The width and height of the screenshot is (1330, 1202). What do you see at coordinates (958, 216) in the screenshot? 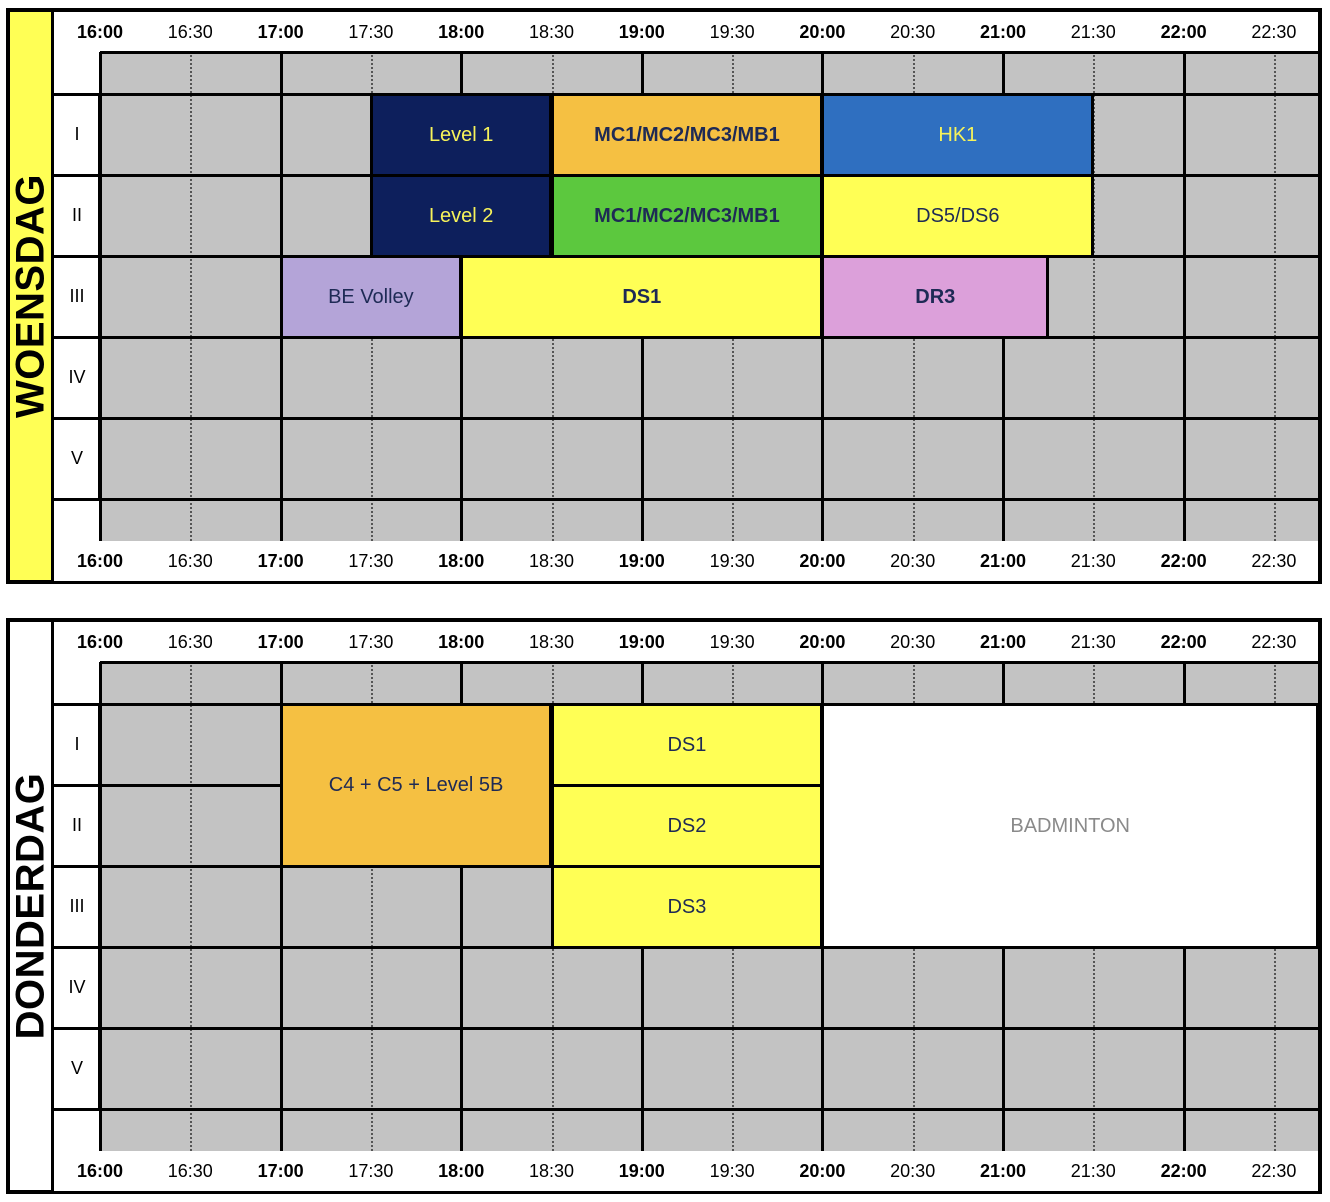
I see `schedule-block-ds5-ds6: DS5/DS6` at bounding box center [958, 216].